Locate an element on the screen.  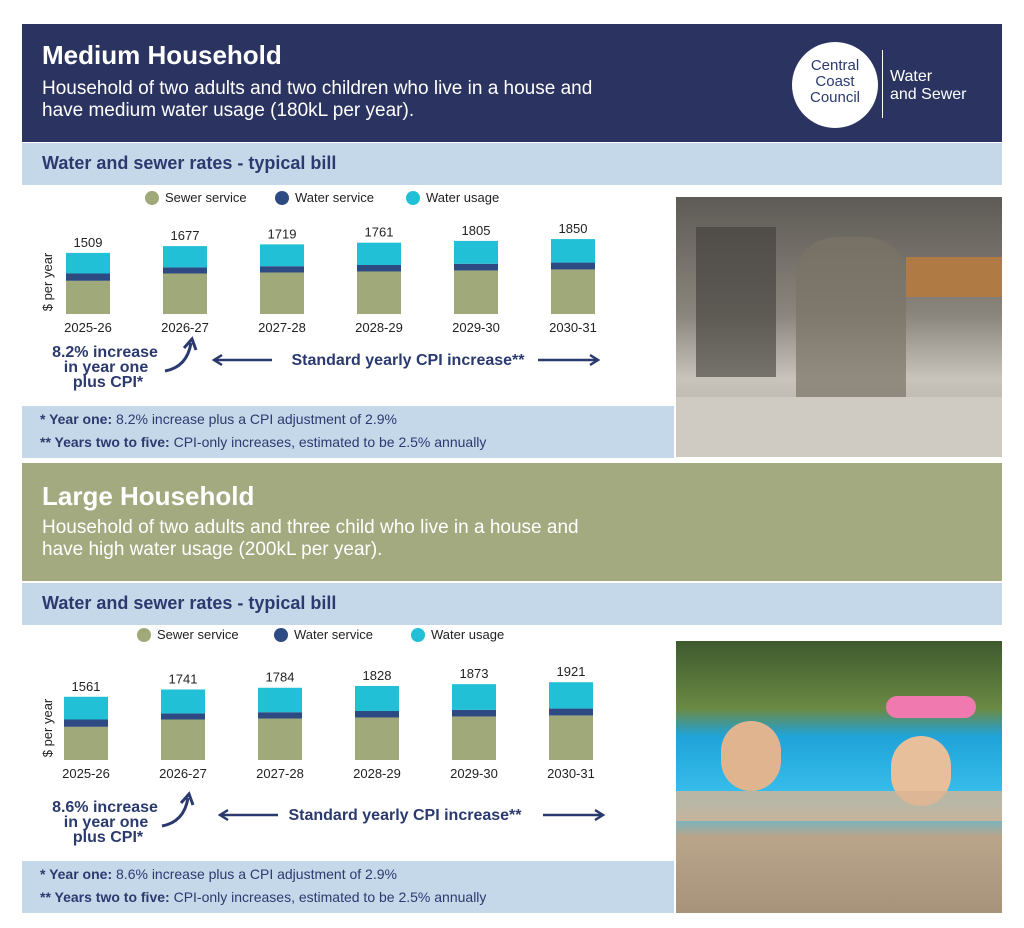
data-label: 1677 is located at coordinates (185, 235).